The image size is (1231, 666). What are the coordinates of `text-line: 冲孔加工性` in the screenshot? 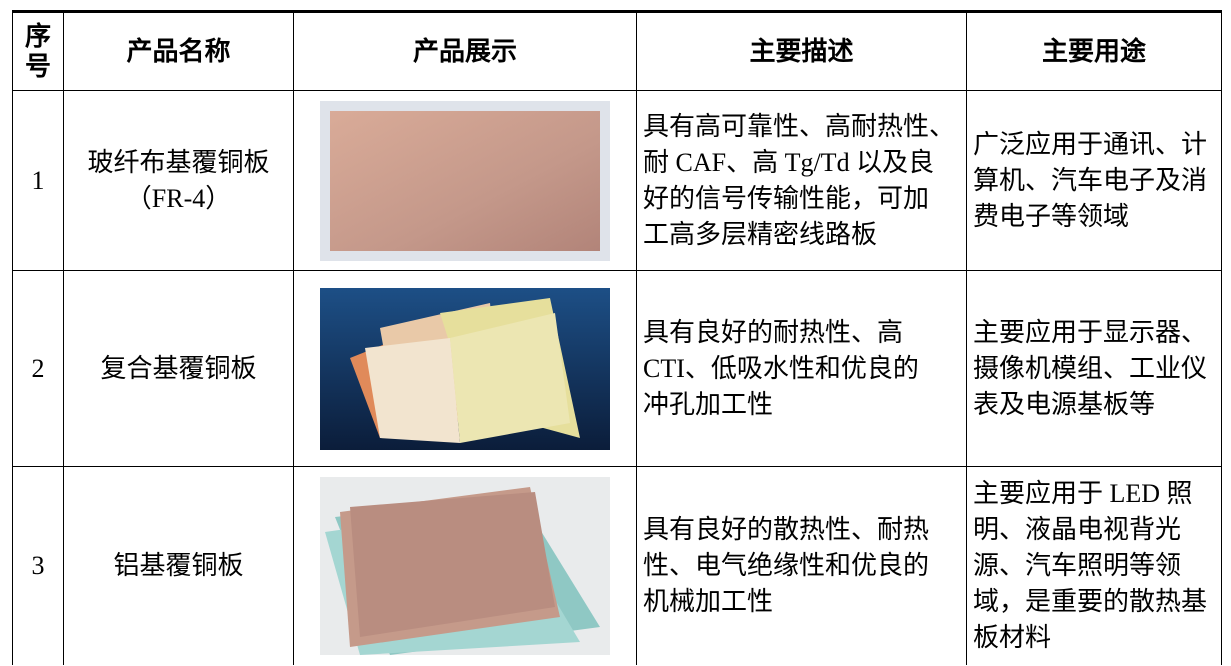 It's located at (708, 404).